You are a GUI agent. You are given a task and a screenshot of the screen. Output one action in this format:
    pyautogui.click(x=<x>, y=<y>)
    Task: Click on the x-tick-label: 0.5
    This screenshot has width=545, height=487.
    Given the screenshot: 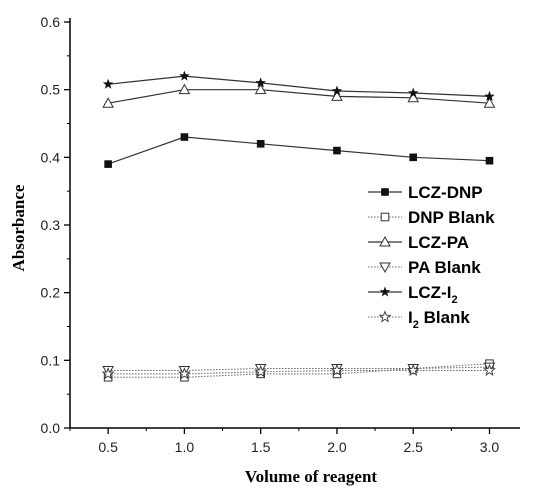 What is the action you would take?
    pyautogui.click(x=108, y=447)
    